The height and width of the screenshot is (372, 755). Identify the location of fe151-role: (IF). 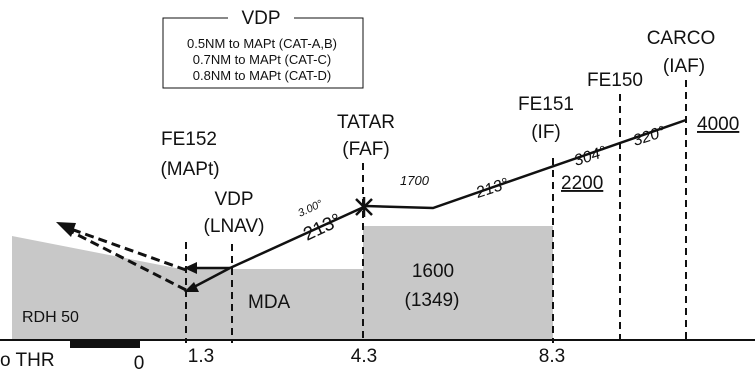
(546, 132).